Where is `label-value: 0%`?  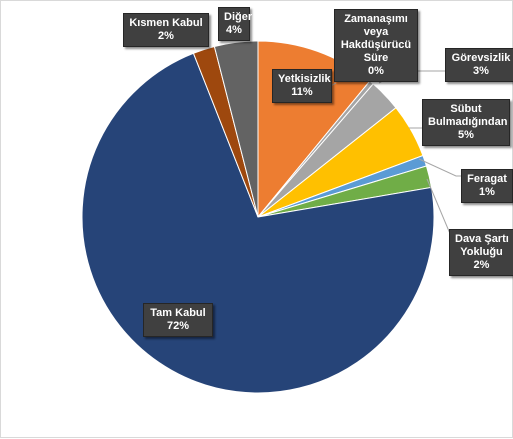
label-value: 0% is located at coordinates (376, 71).